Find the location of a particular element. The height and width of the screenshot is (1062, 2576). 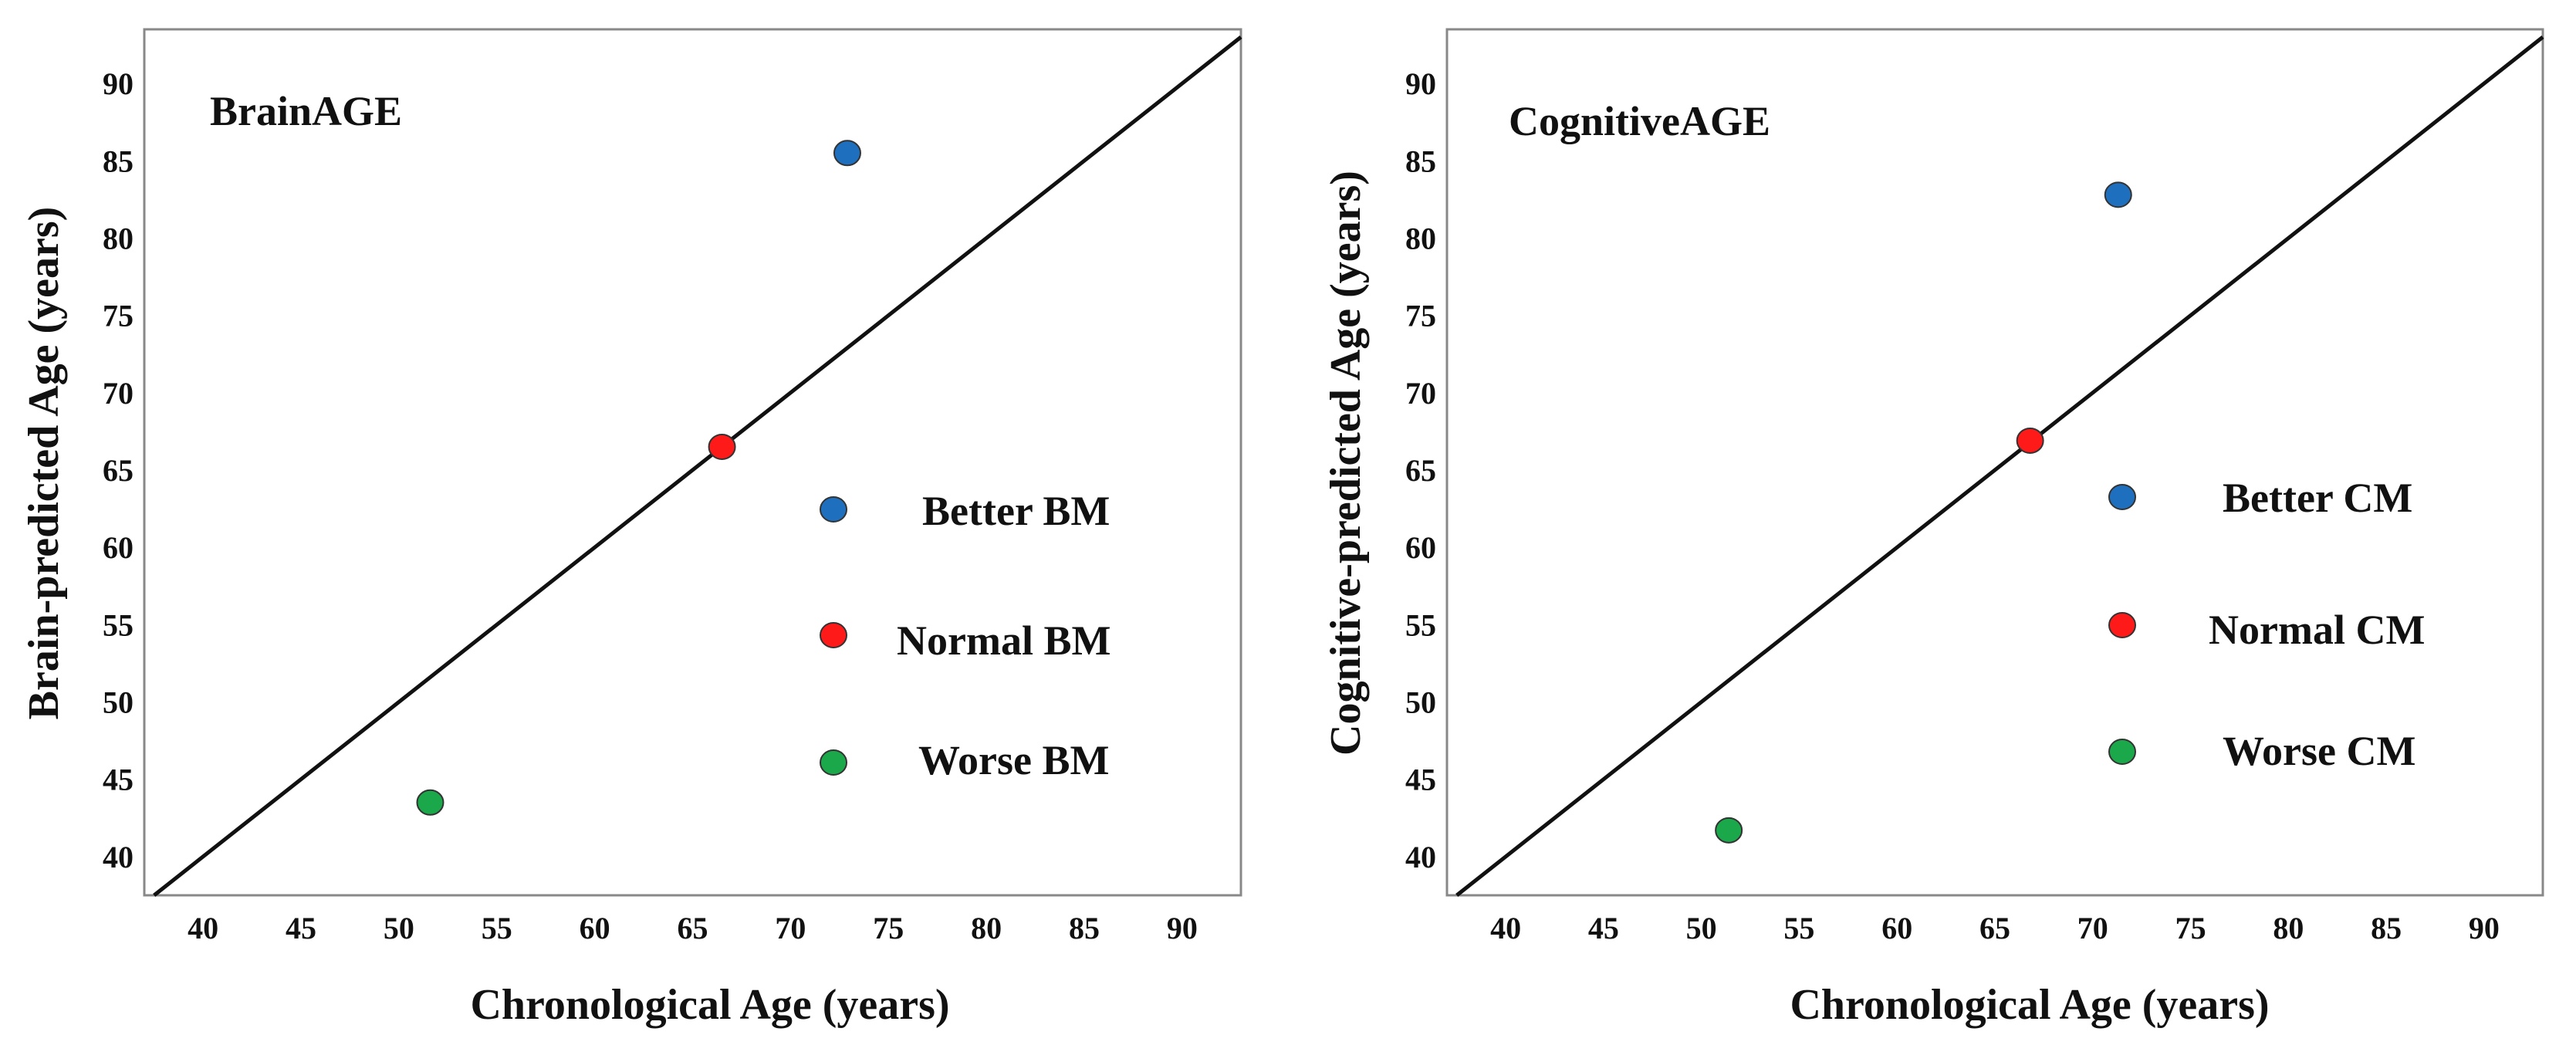

legend-label-worse: Worse CM is located at coordinates (2319, 751).